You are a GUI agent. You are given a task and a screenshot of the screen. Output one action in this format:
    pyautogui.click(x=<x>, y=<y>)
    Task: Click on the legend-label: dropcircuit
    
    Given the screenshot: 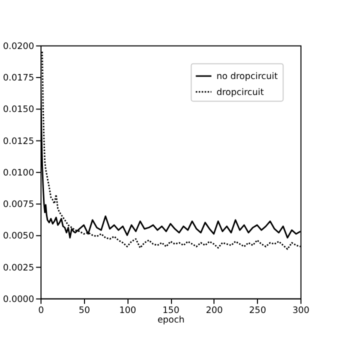 What is the action you would take?
    pyautogui.click(x=240, y=93)
    